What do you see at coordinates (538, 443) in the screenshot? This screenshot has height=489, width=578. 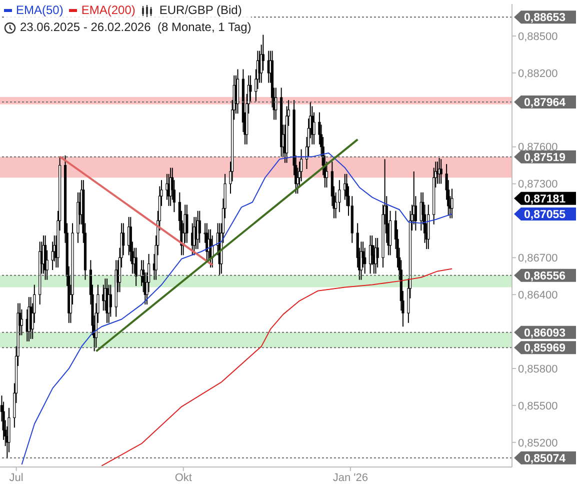 I see `y-tick-label: 0,85200` at bounding box center [538, 443].